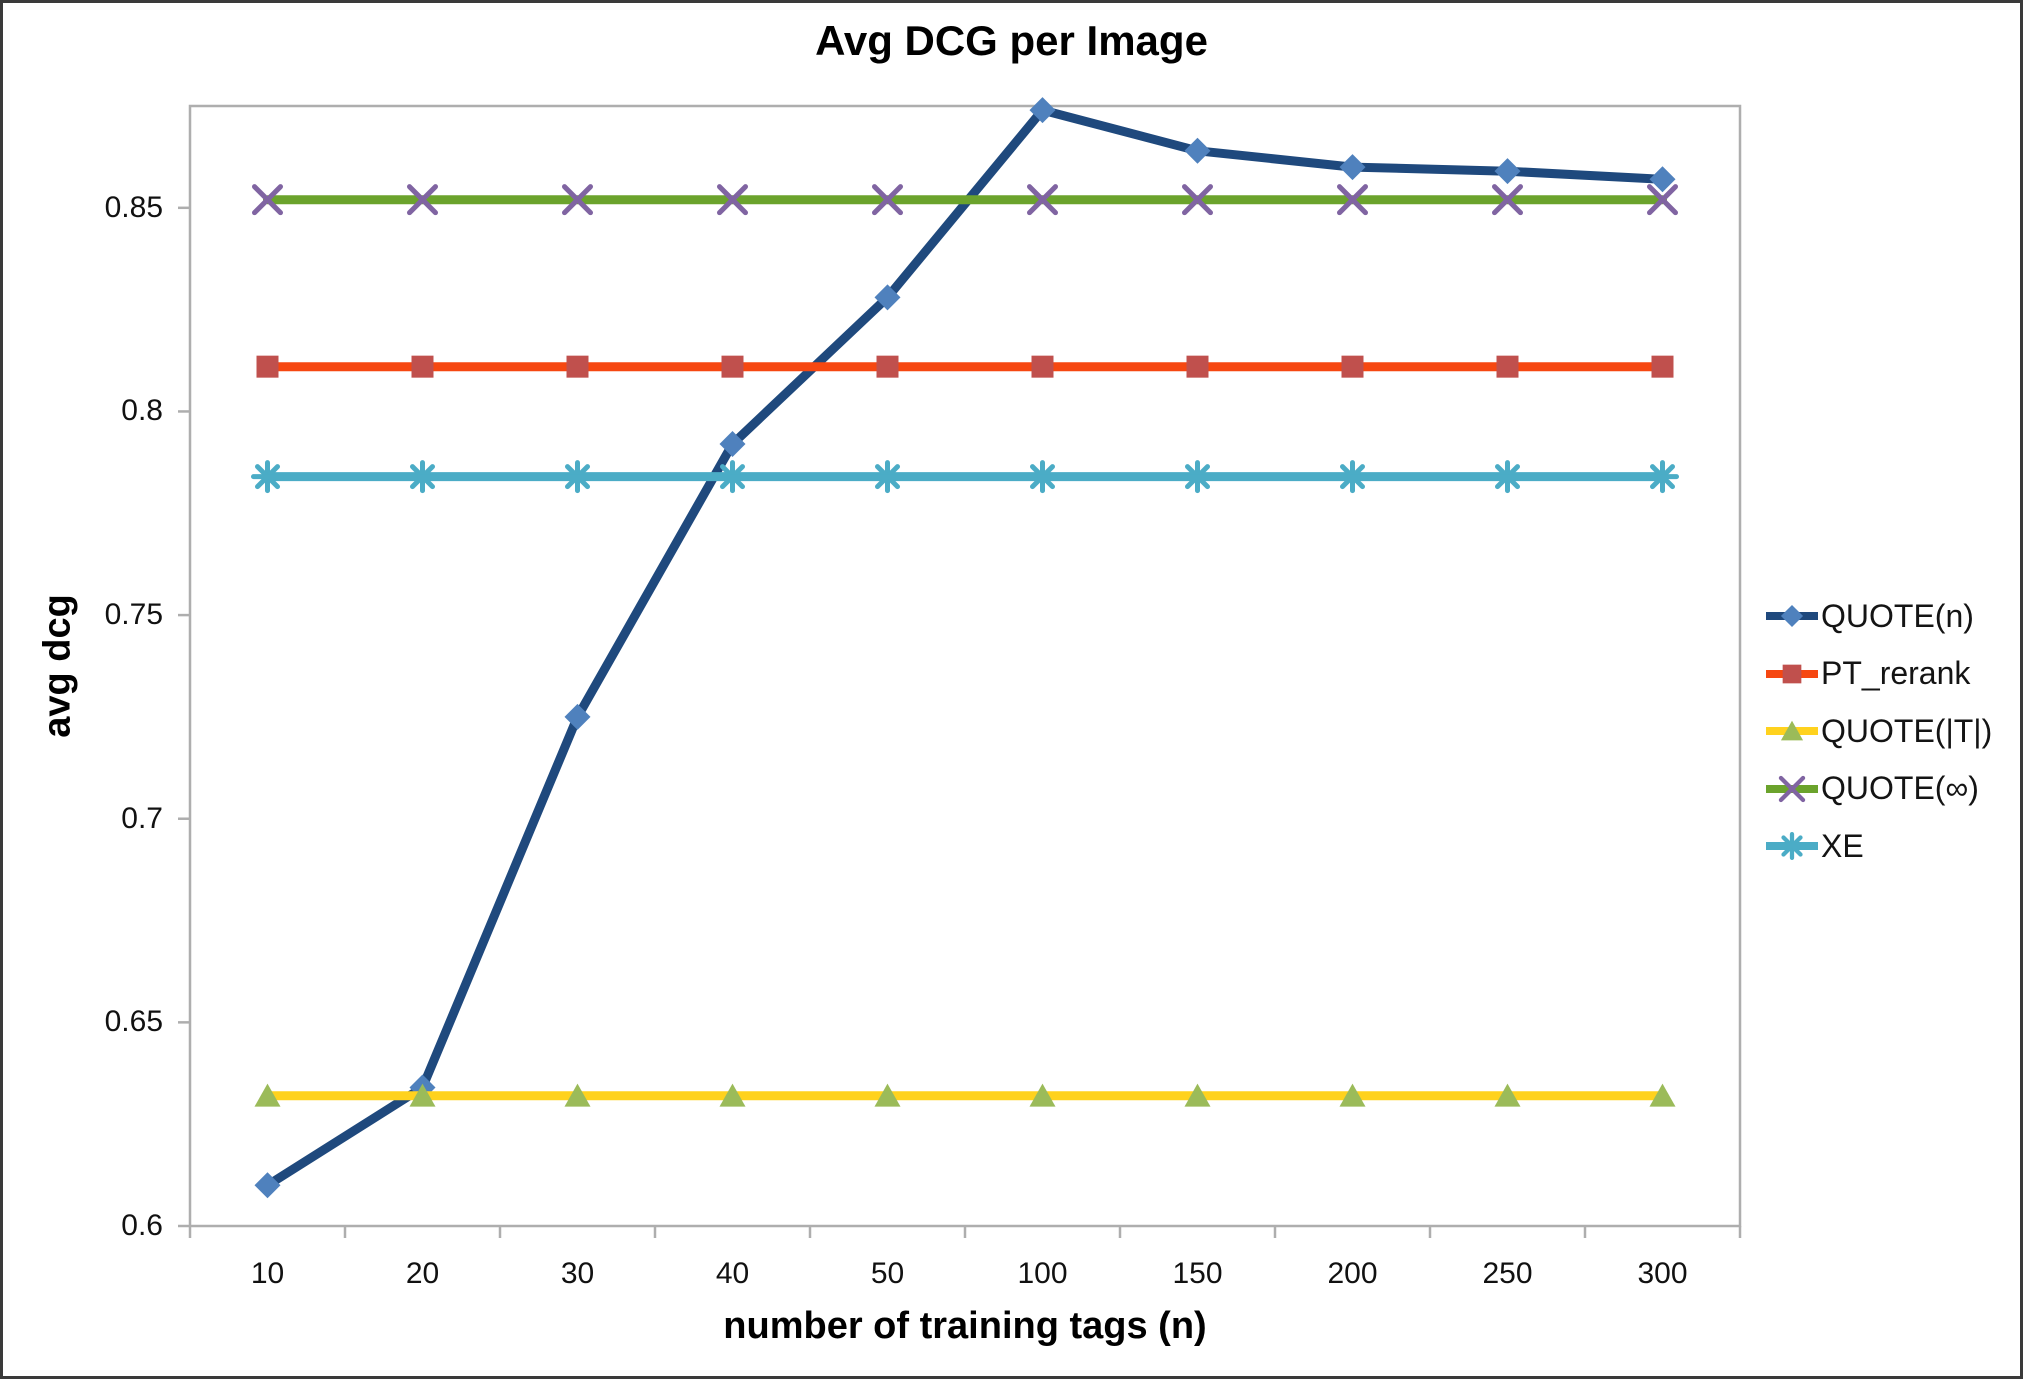  I want to click on x-tick-label: 250, so click(1507, 1273).